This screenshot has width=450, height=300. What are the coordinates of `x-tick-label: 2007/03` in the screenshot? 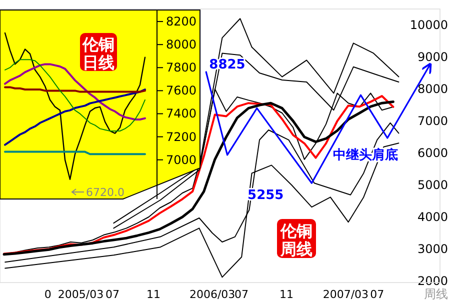 It's located at (345, 294).